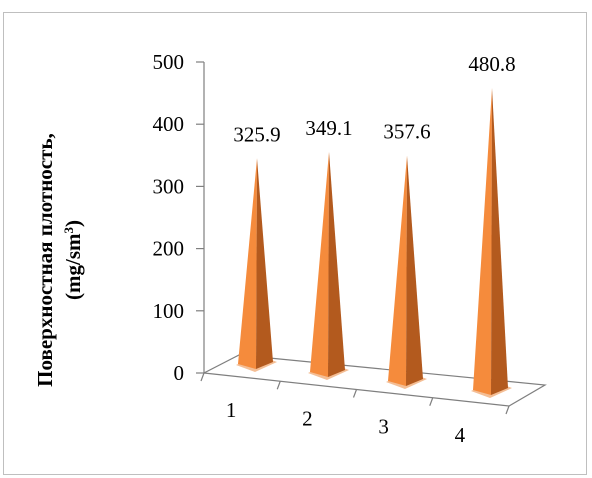 The image size is (592, 478). I want to click on y-axis-unit-close: ), so click(73, 223).